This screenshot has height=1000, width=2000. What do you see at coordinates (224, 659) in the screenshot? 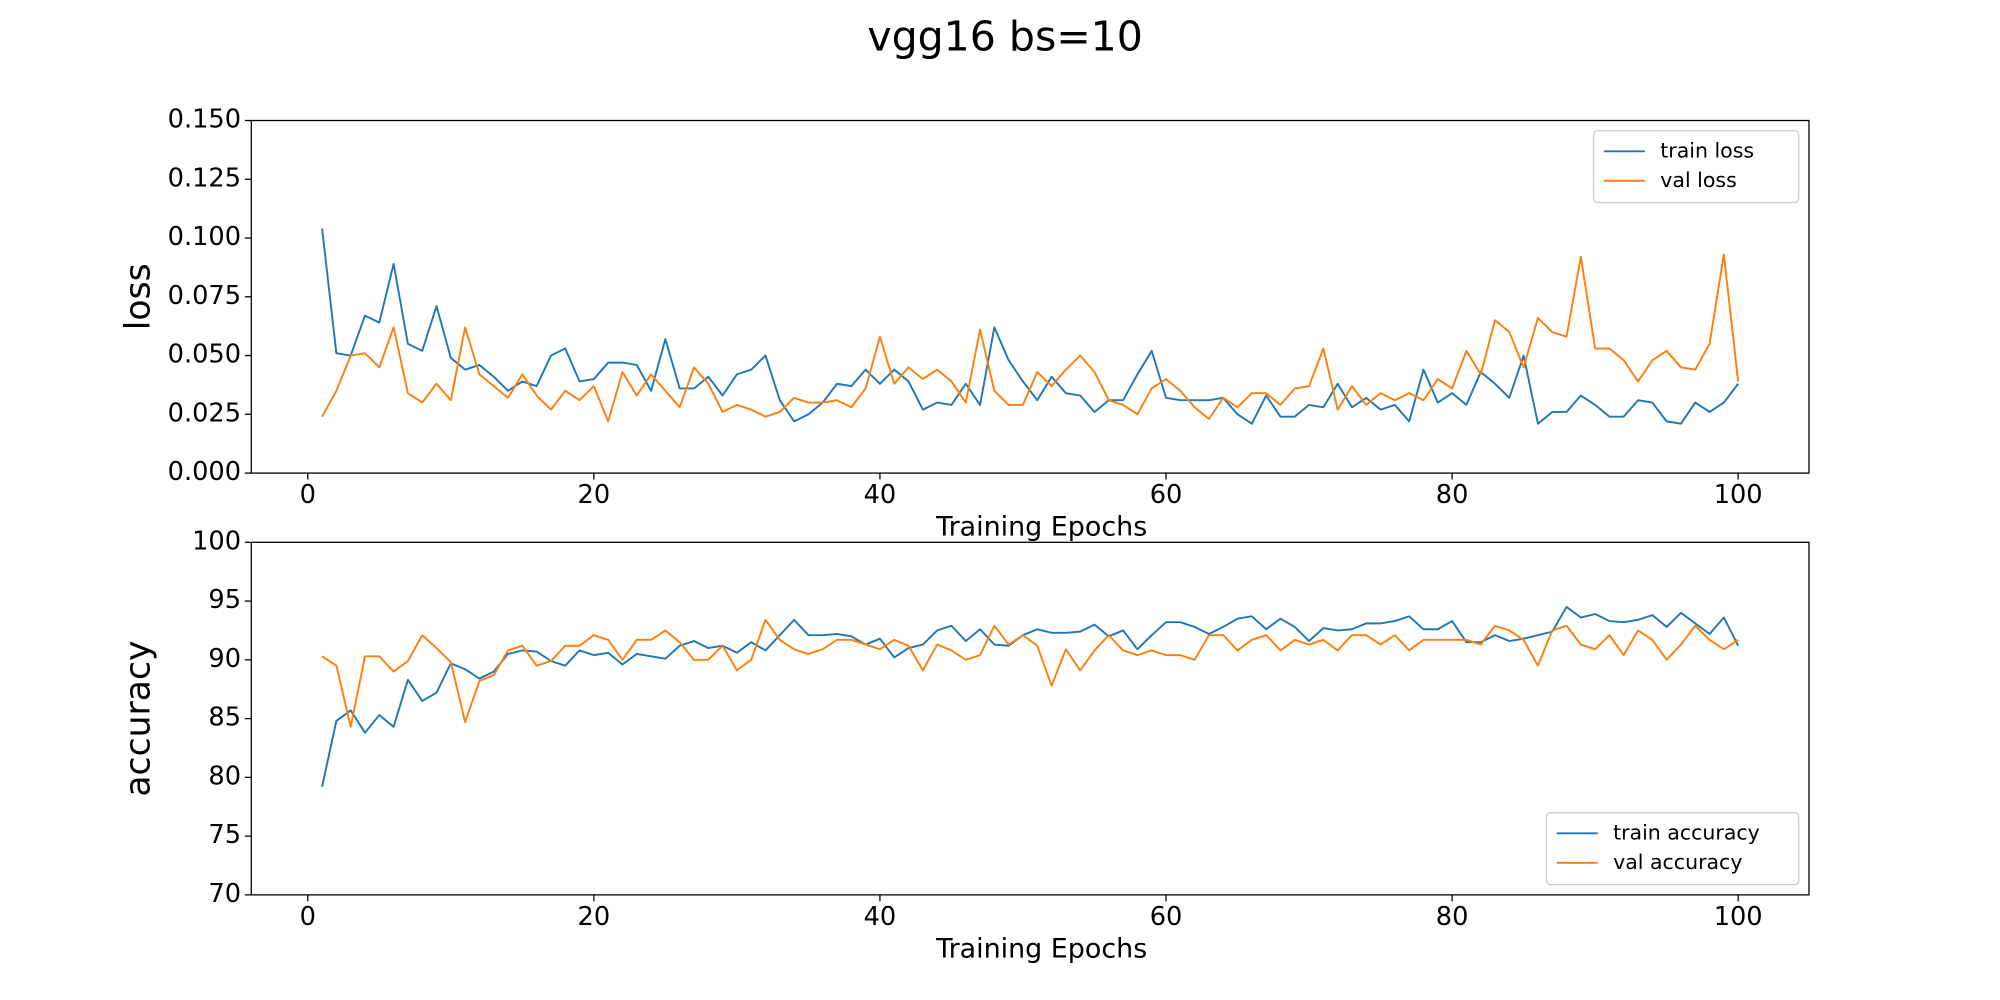
I see `y-tick-label: 90` at bounding box center [224, 659].